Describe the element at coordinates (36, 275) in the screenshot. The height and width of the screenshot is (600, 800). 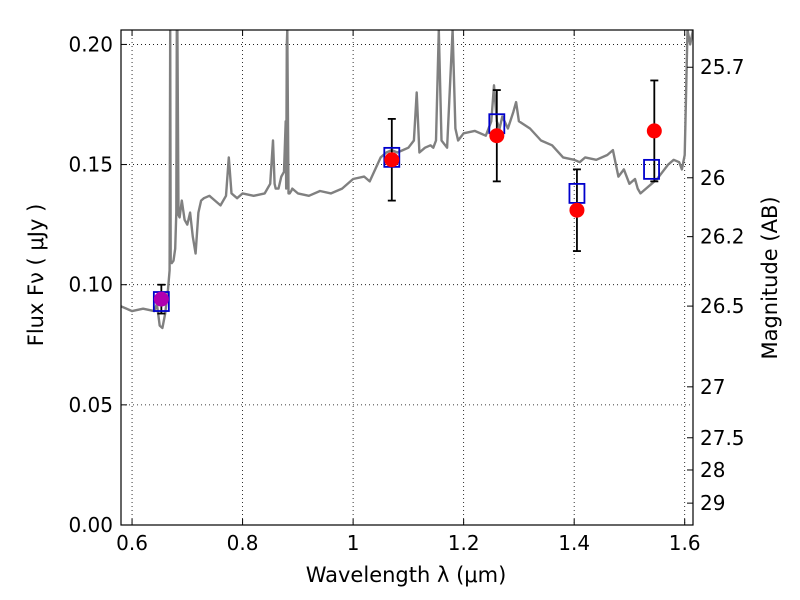
I see `y-axis-label: Flux Fν ( μJy )` at that location.